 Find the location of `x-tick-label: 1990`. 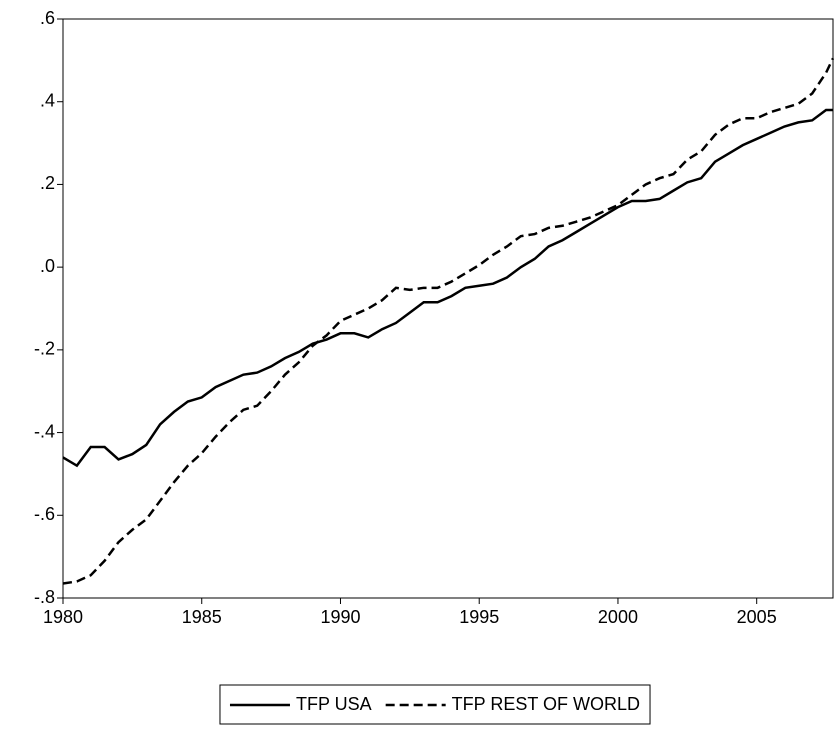

x-tick-label: 1990 is located at coordinates (340, 617).